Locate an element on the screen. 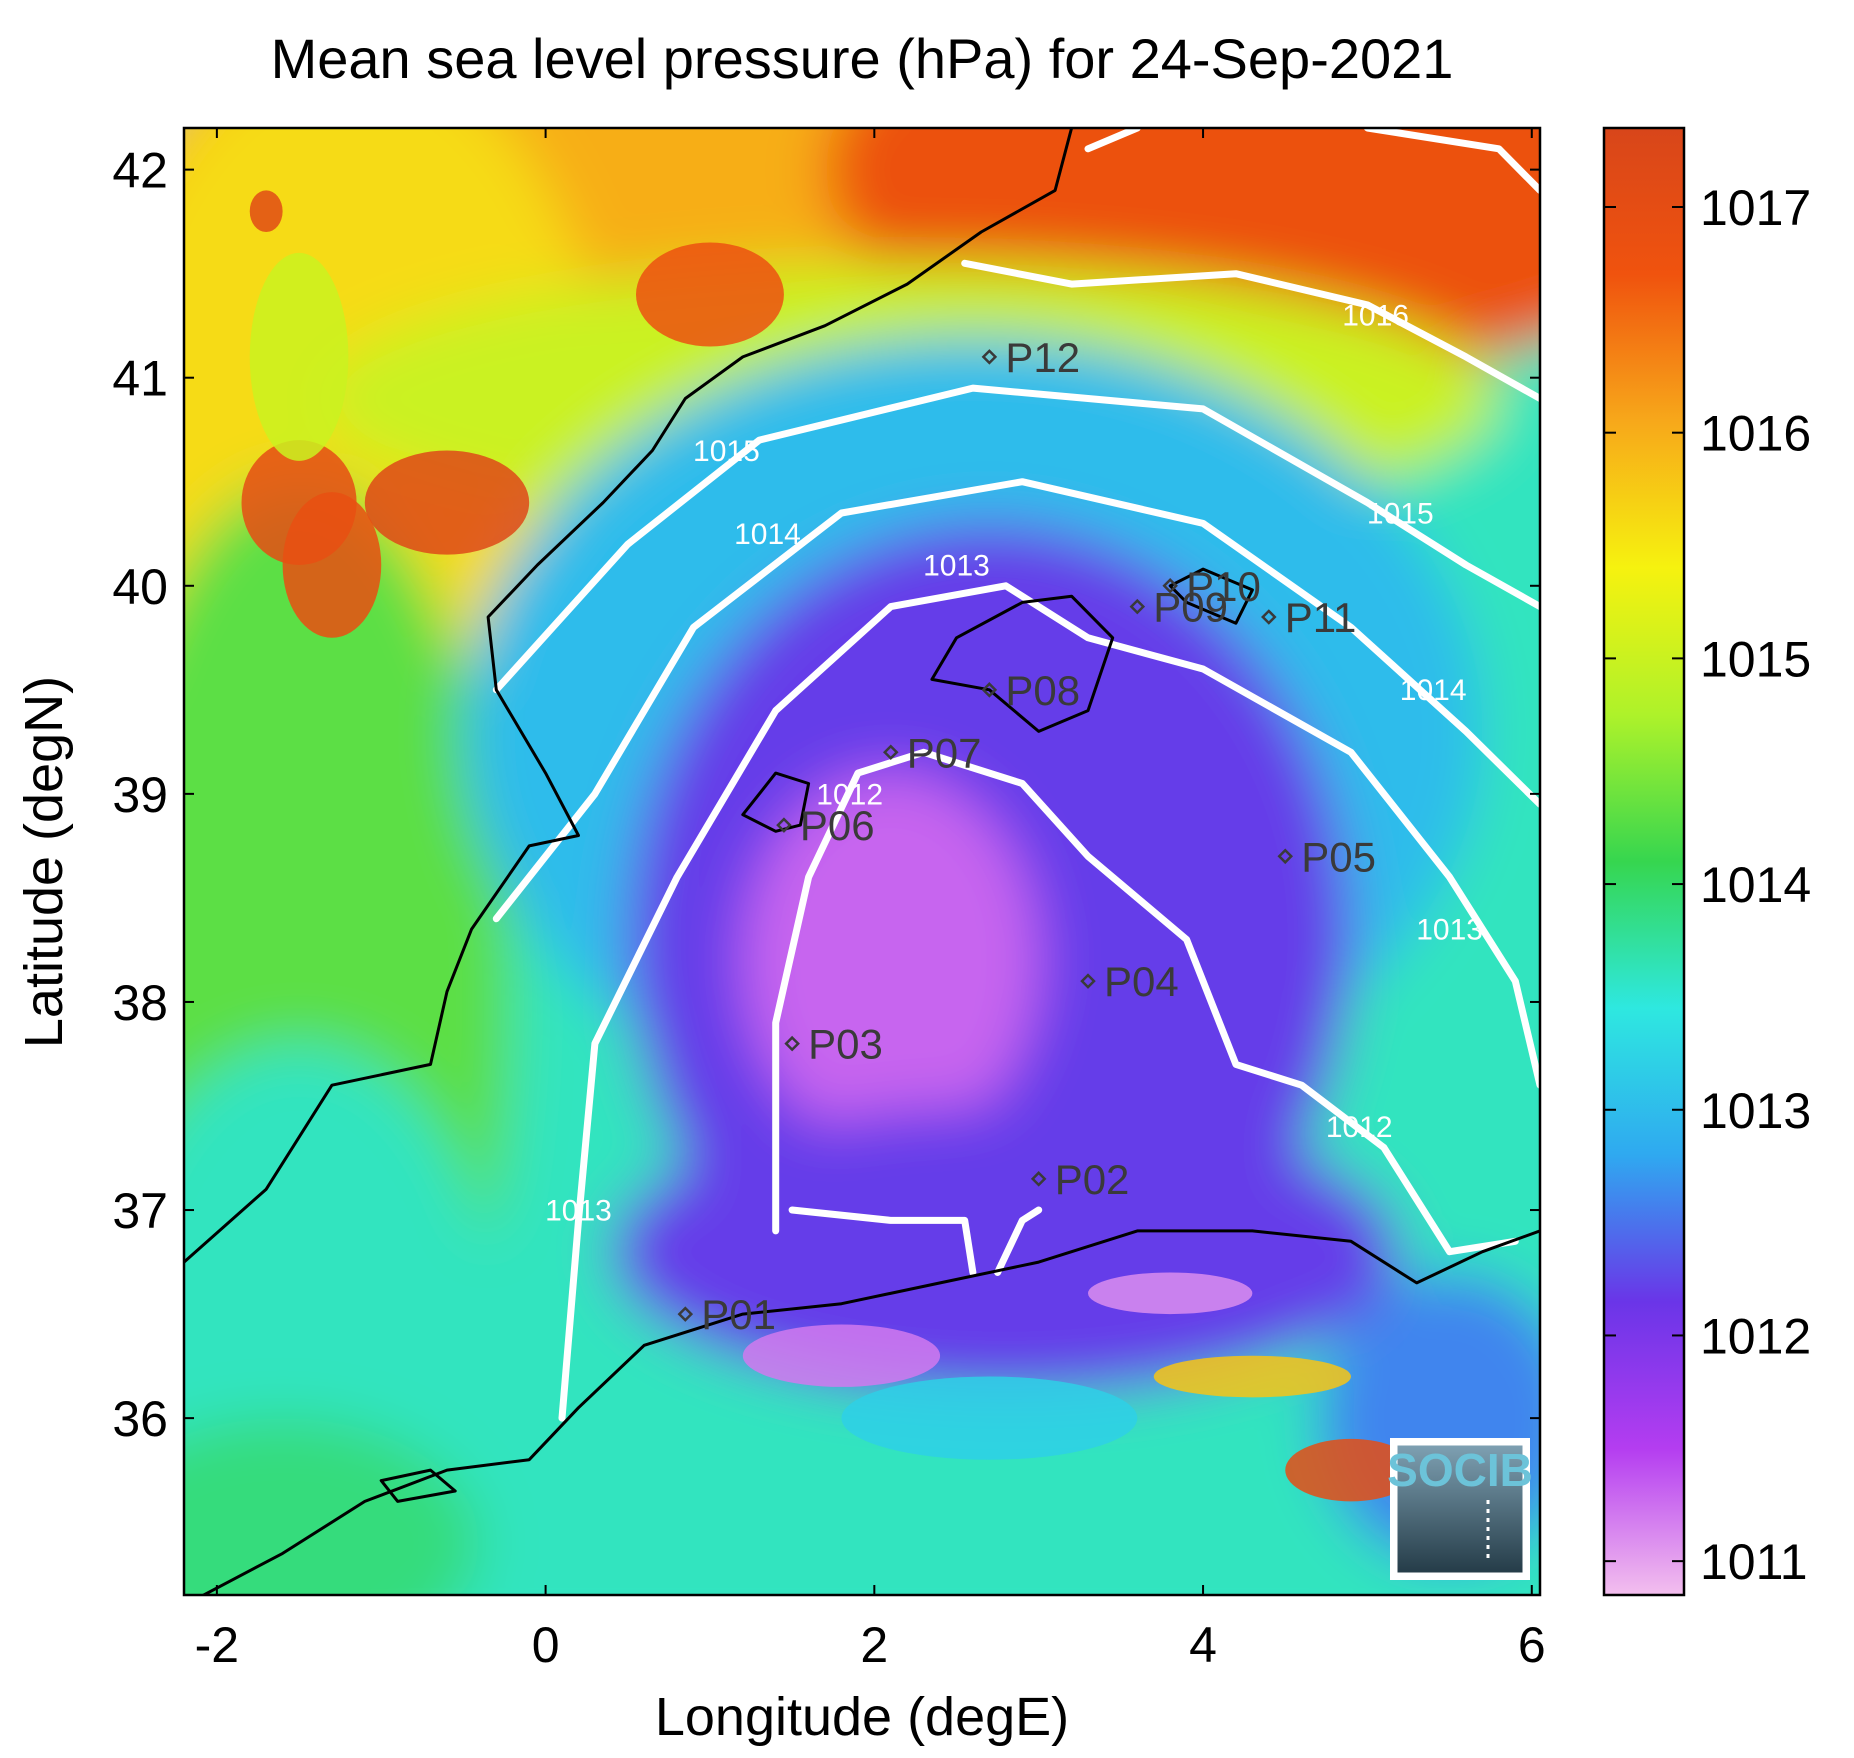  y-axis-title: Latitude (degN) is located at coordinates (44, 862).